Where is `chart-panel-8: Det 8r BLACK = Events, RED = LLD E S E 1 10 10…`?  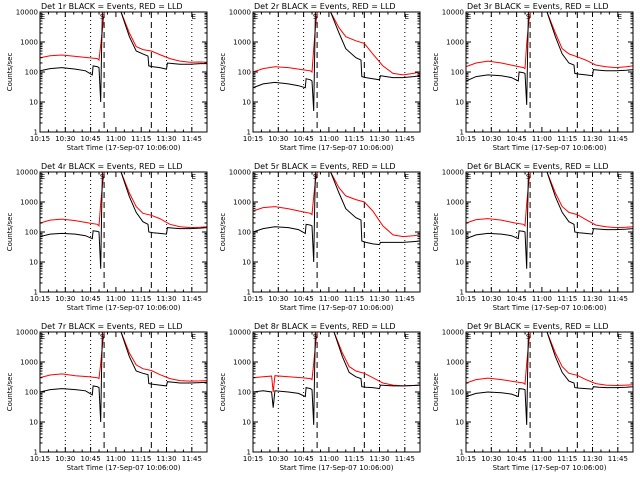
chart-panel-8: Det 8r BLACK = Events, RED = LLD E S E 1 10 10… is located at coordinates (320, 397).